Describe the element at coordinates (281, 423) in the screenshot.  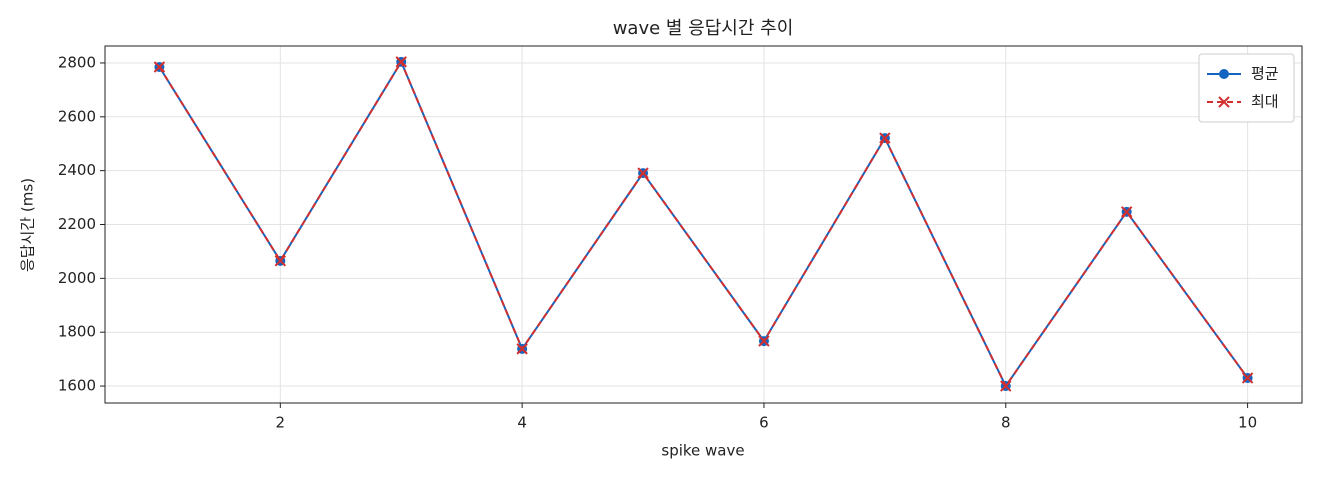
I see `x-tick-label: 2` at that location.